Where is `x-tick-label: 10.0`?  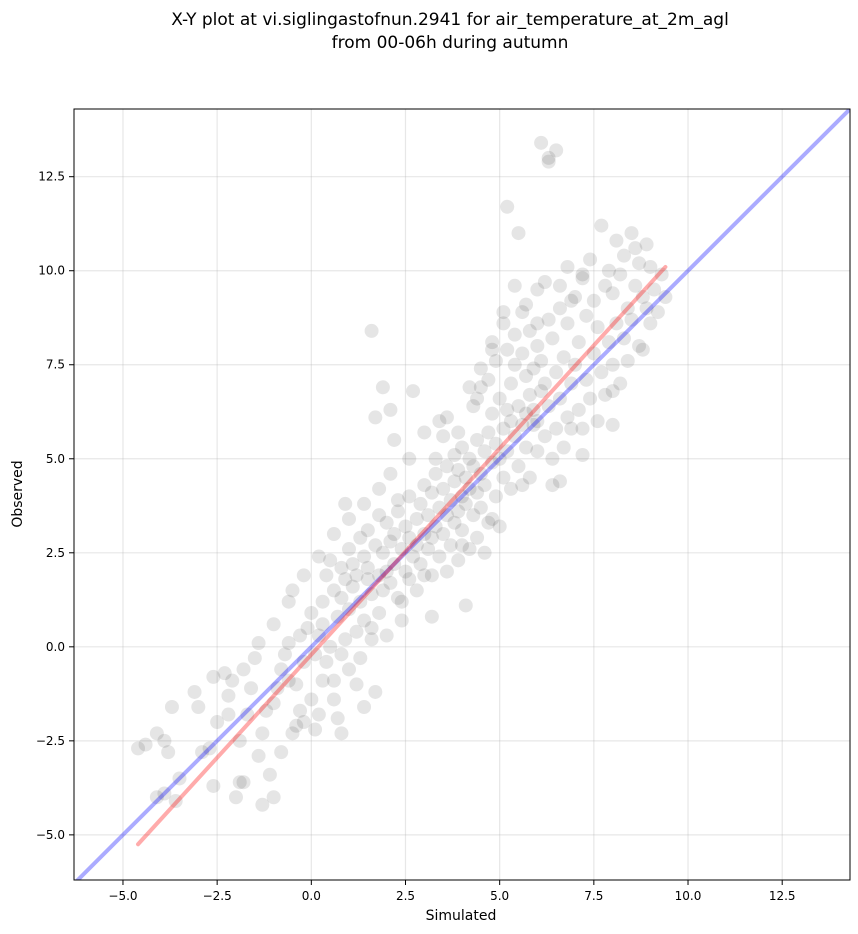
x-tick-label: 10.0 is located at coordinates (688, 896).